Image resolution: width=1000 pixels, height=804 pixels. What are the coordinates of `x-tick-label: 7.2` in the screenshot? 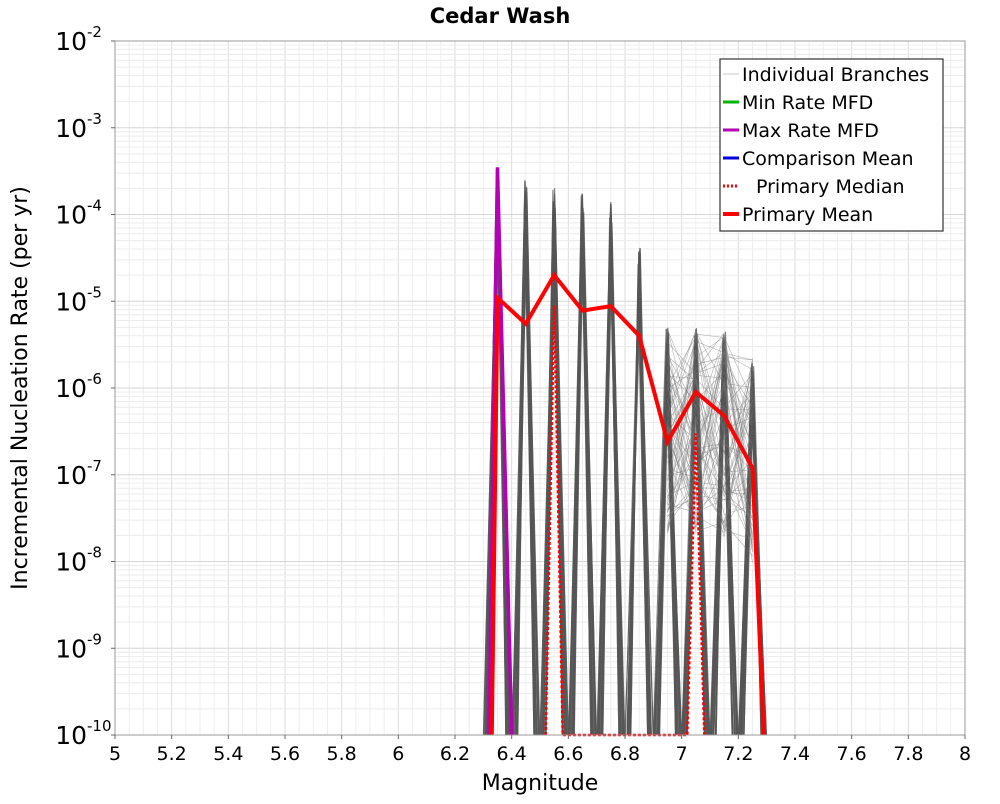 It's located at (738, 754).